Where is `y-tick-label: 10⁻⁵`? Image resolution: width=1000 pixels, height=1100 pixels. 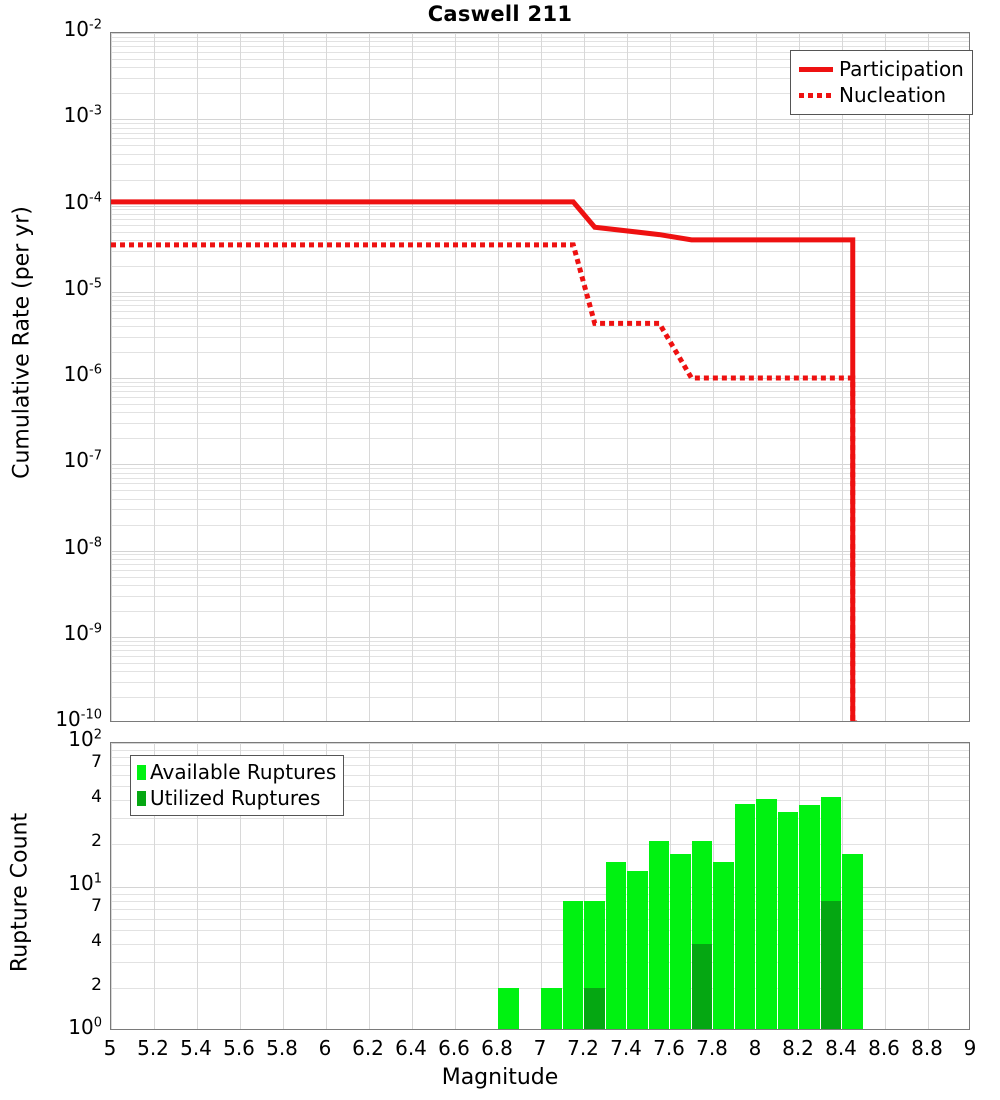 y-tick-label: 10⁻⁵ is located at coordinates (82, 287).